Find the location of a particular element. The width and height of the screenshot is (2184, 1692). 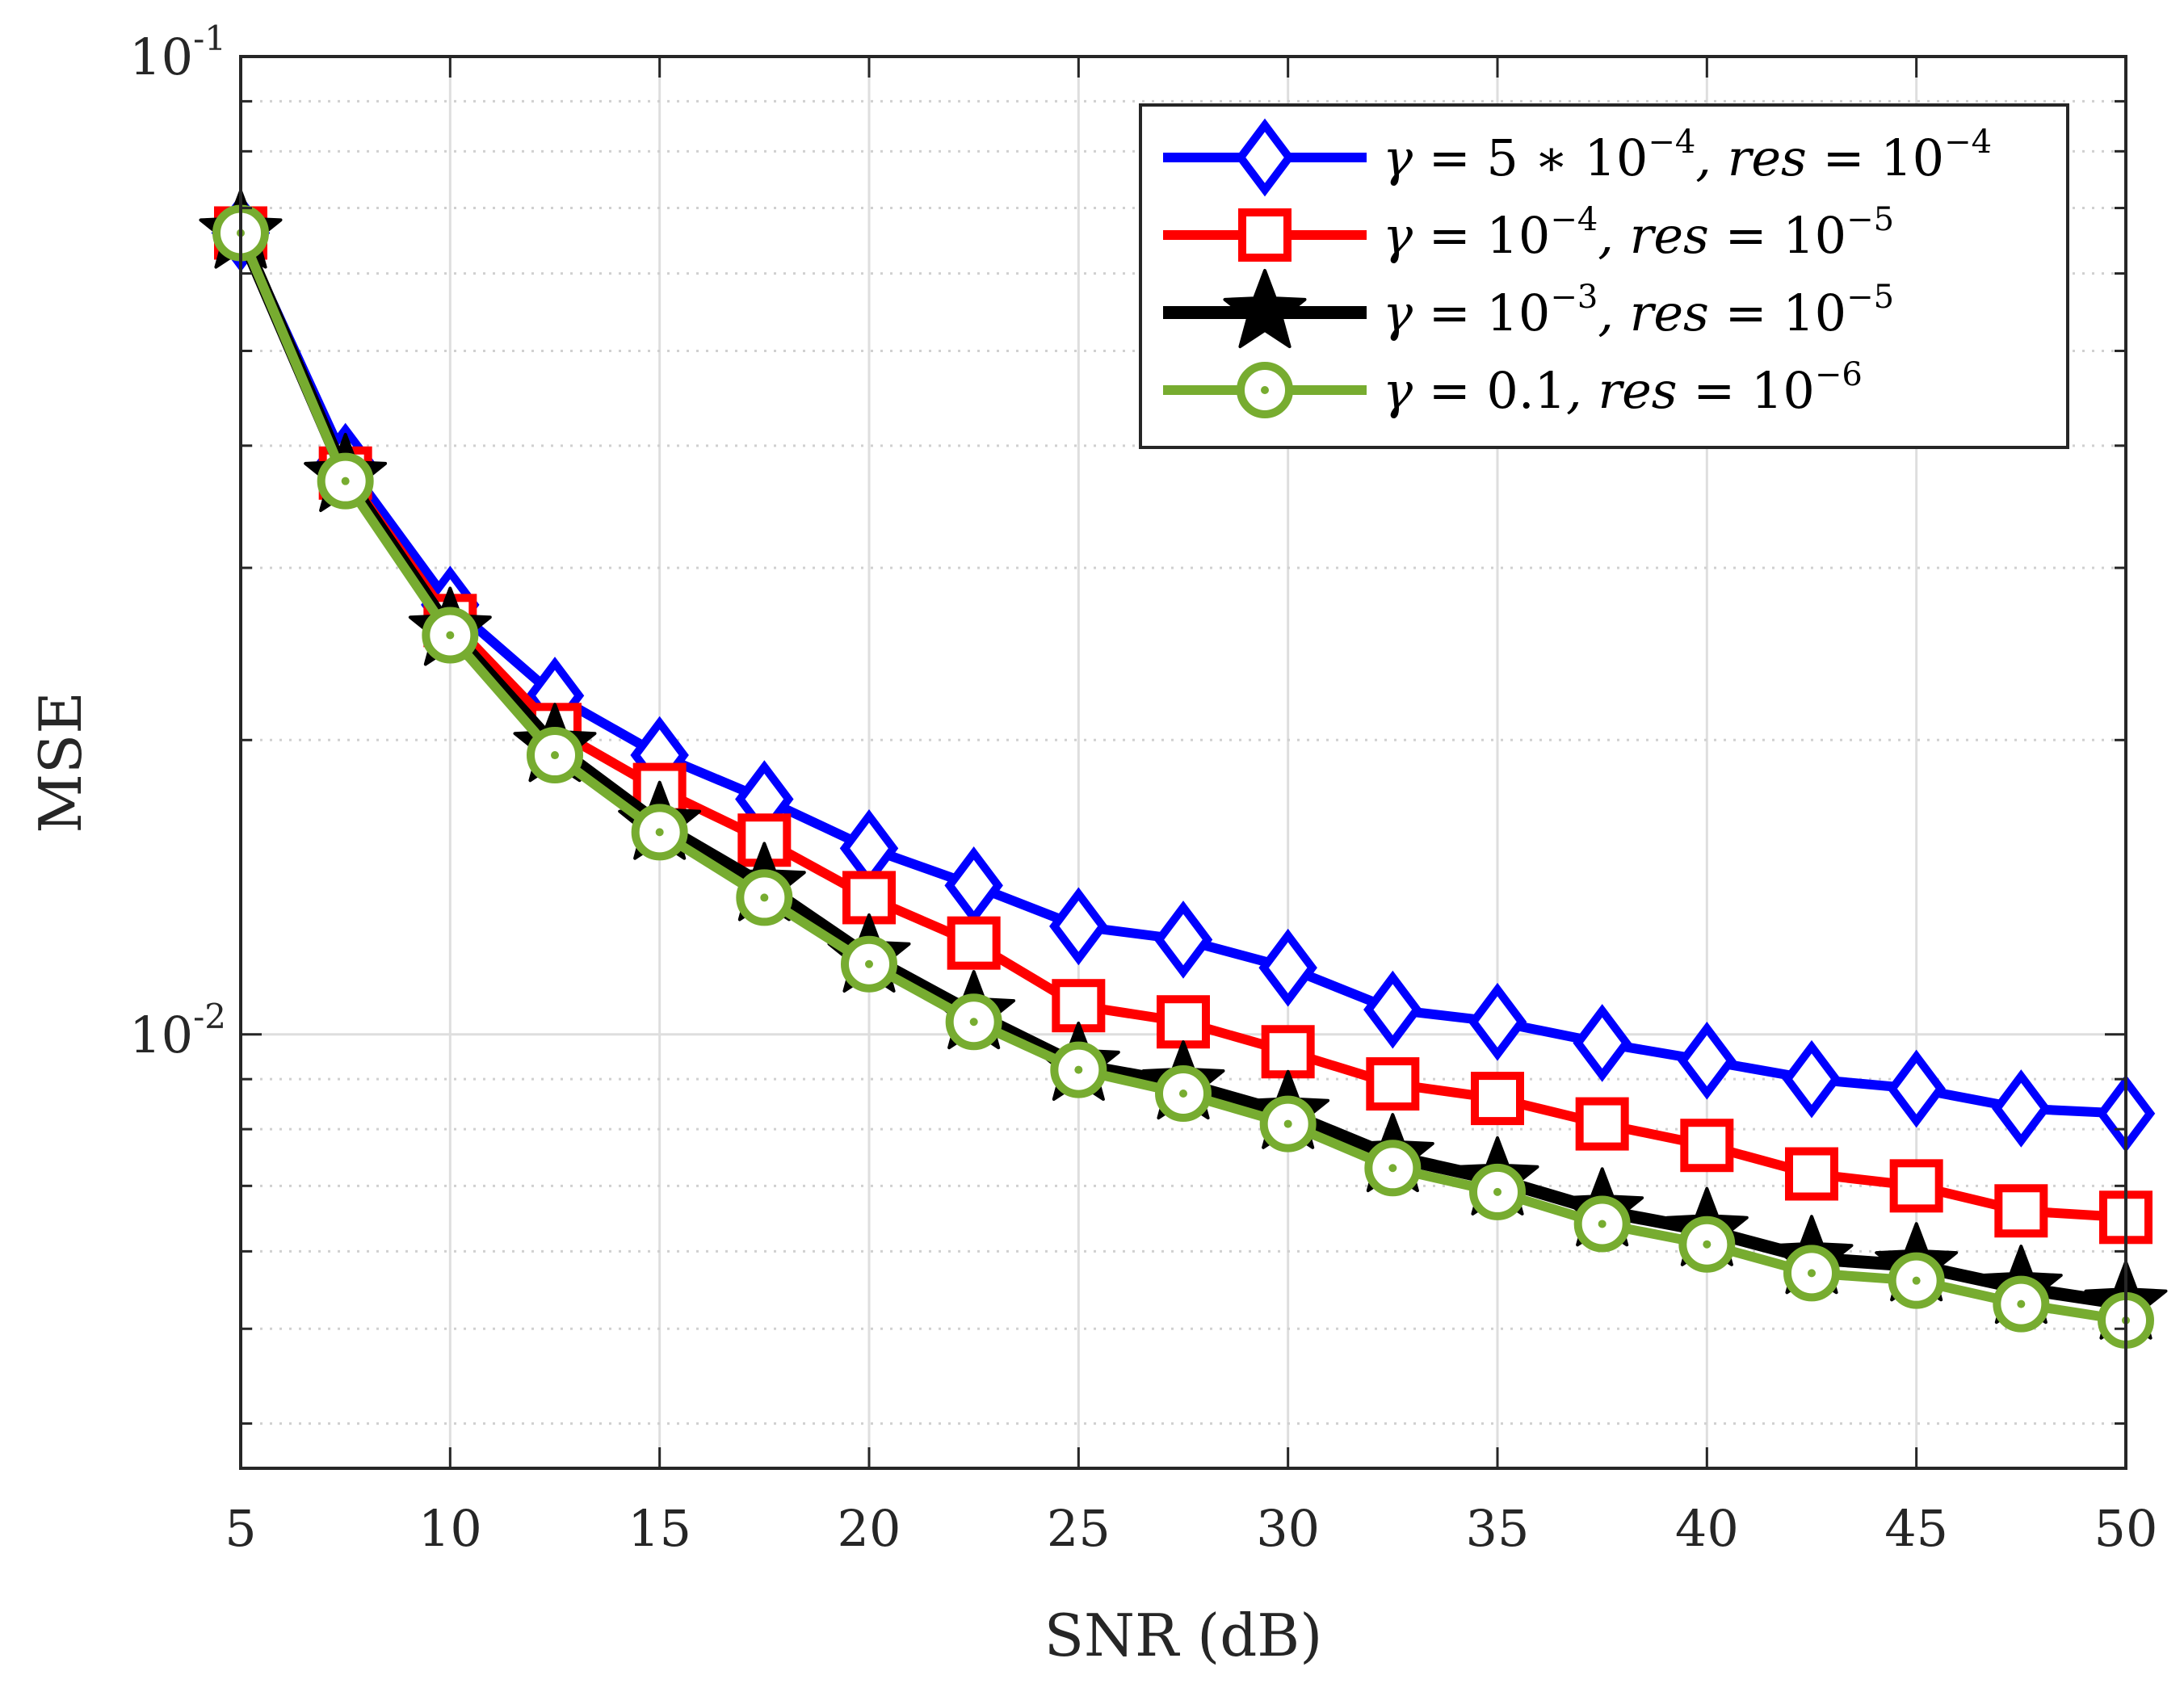

legend-label: γ = 10−3, res = 10−5 is located at coordinates (1638, 310).